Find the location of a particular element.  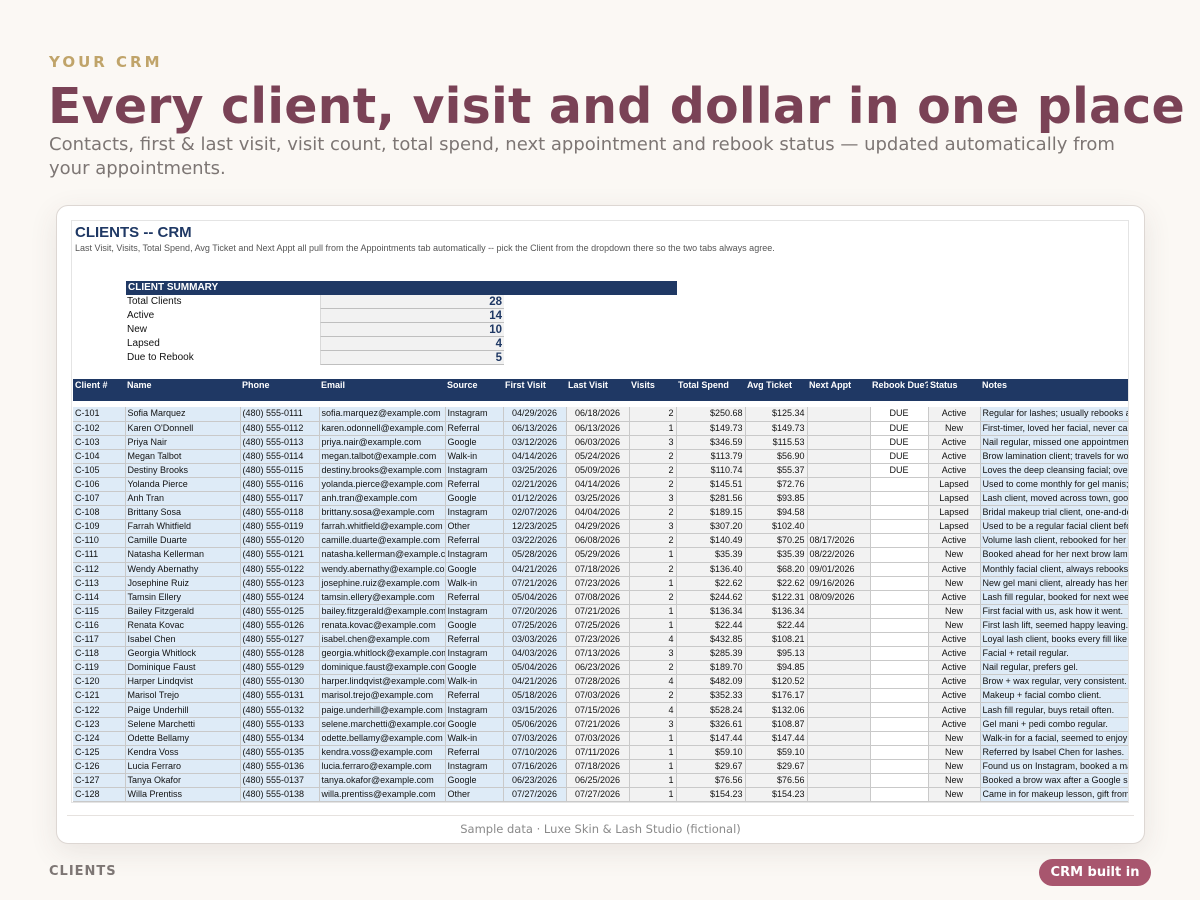

cell-notes: Used to be a regular facial client befo is located at coordinates (1054, 527).